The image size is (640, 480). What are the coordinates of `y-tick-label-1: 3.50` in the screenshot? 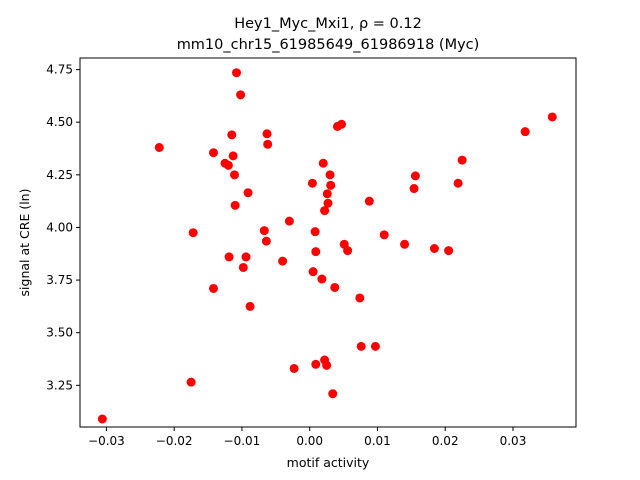 It's located at (59, 333).